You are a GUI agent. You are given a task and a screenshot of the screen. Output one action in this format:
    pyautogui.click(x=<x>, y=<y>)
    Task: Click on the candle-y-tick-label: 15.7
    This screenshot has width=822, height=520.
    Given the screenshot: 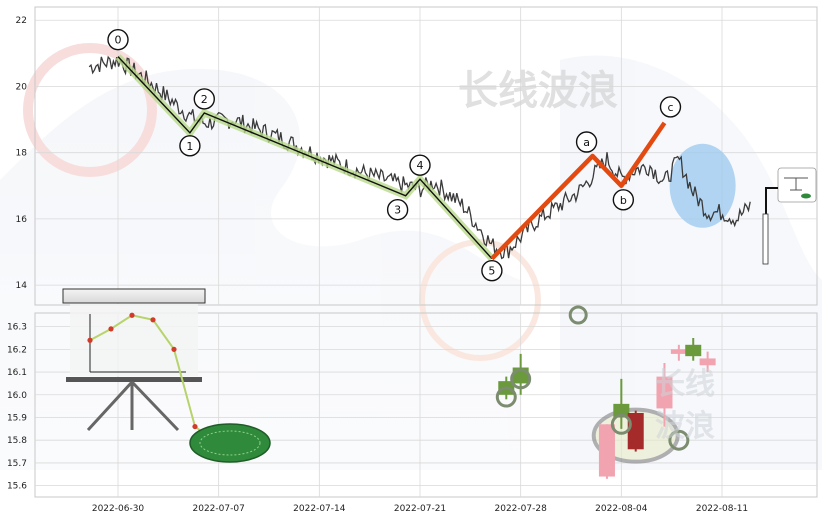 What is the action you would take?
    pyautogui.click(x=17, y=464)
    